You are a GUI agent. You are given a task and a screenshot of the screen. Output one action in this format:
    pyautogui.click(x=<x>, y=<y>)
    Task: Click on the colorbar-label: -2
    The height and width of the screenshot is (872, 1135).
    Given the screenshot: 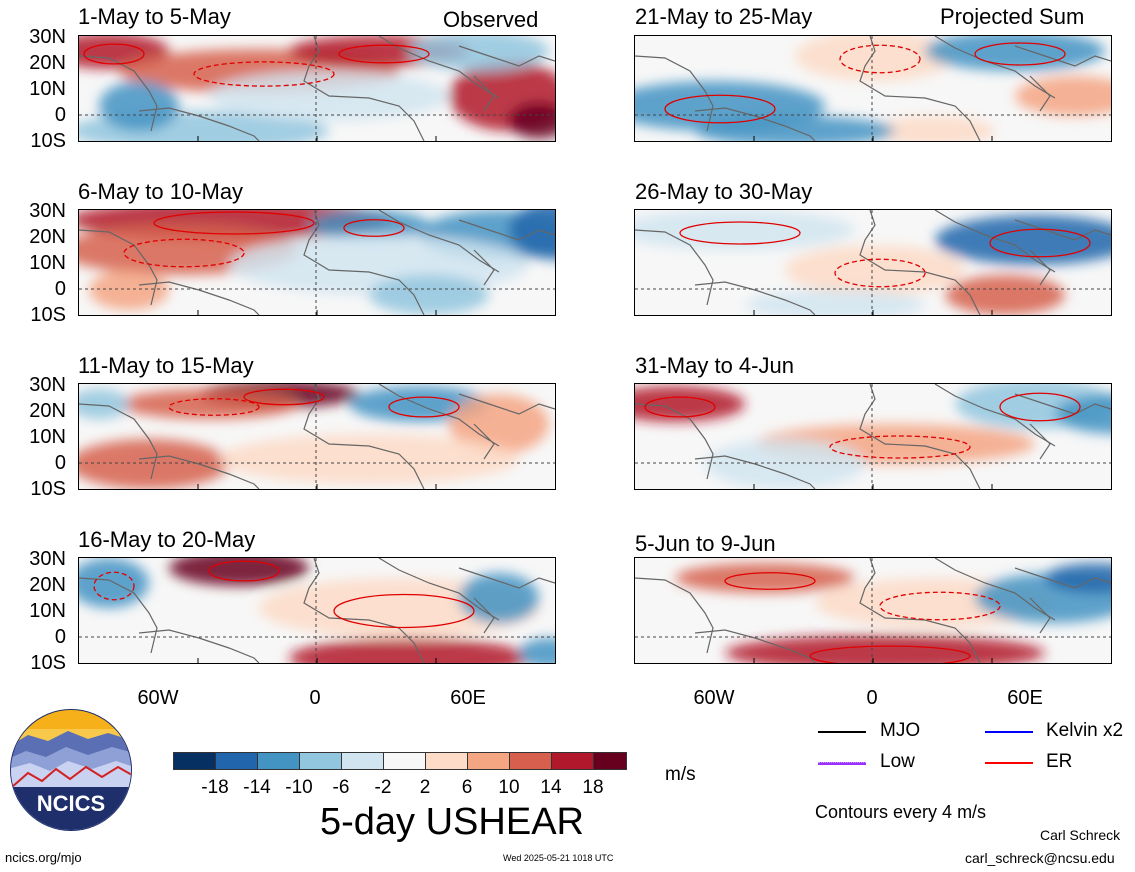 What is the action you would take?
    pyautogui.click(x=383, y=787)
    